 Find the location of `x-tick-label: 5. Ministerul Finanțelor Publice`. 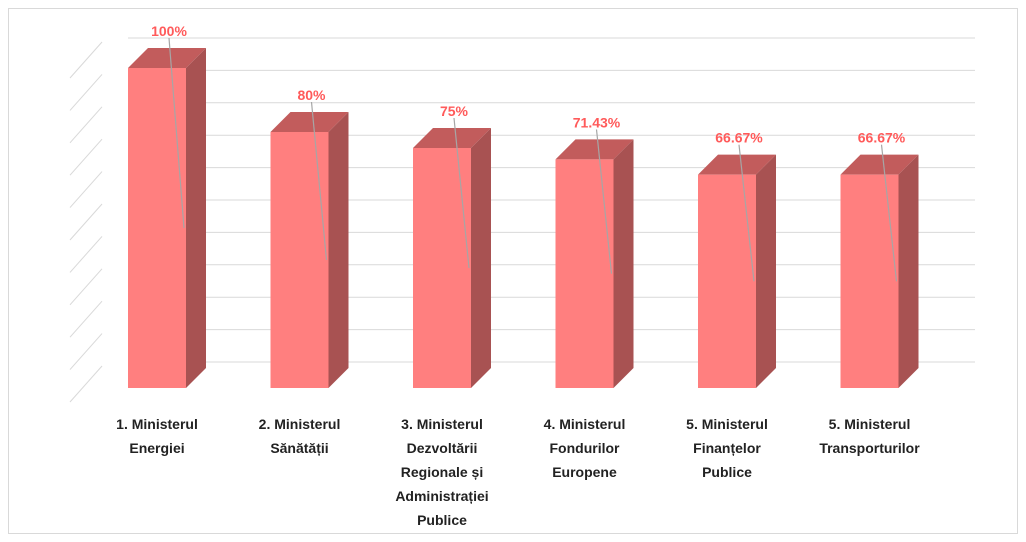

x-tick-label: 5. Ministerul Finanțelor Publice is located at coordinates (727, 448).